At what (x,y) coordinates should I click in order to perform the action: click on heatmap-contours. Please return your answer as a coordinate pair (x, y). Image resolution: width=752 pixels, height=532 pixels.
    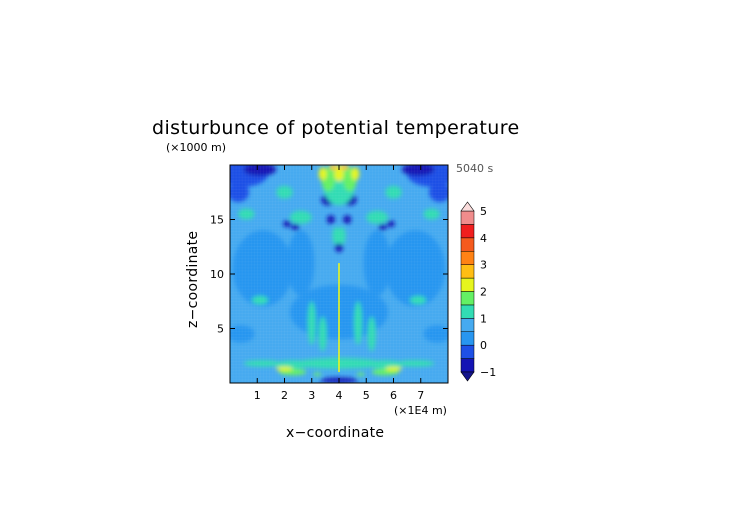
    Looking at the image, I should click on (339, 274).